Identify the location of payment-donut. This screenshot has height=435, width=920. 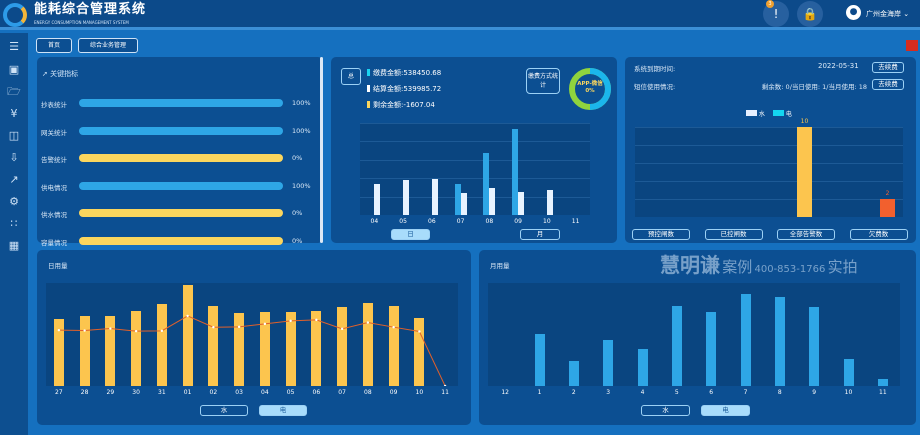
(590, 89).